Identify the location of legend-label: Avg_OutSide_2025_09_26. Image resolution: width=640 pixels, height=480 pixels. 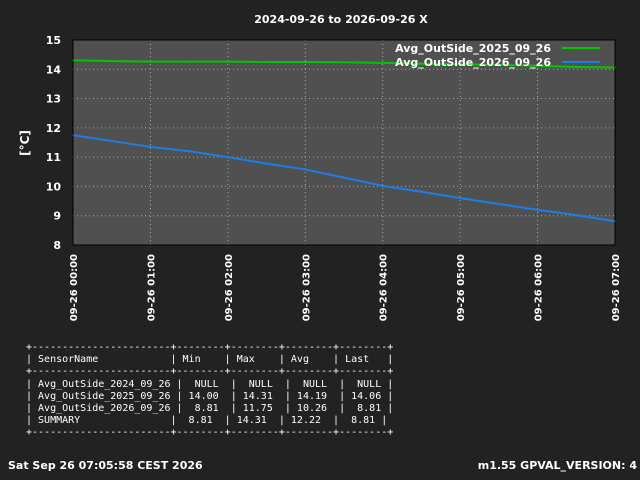
(473, 48).